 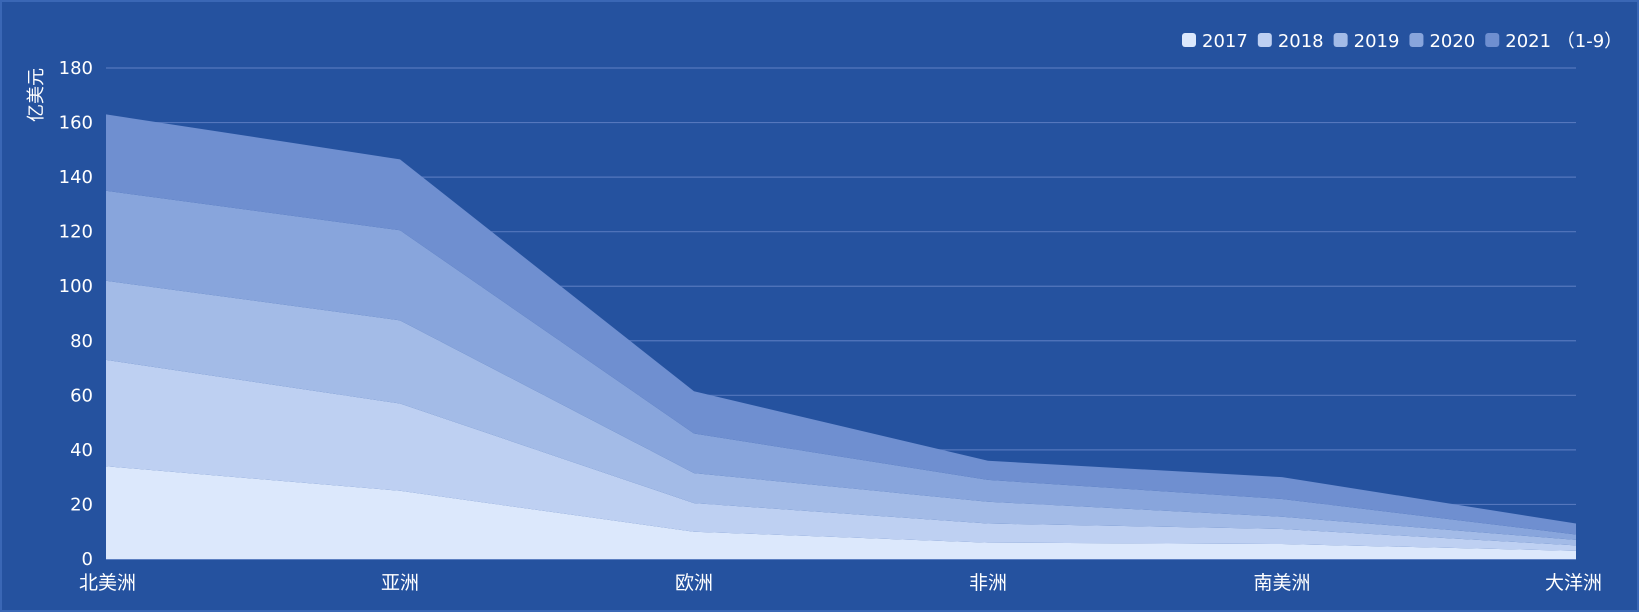 I want to click on x-category-label: 欧洲, so click(x=694, y=583).